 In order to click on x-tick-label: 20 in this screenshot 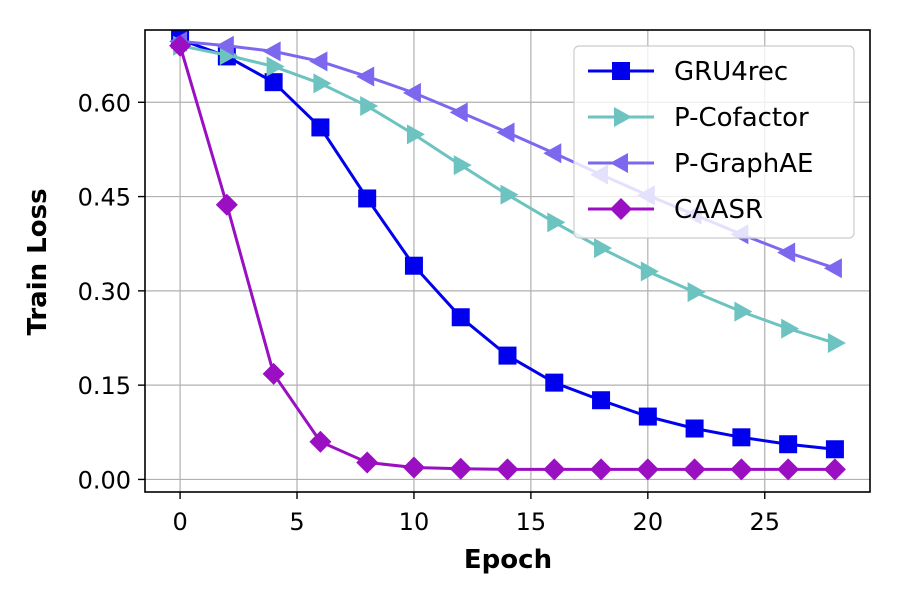, I will do `click(648, 522)`.